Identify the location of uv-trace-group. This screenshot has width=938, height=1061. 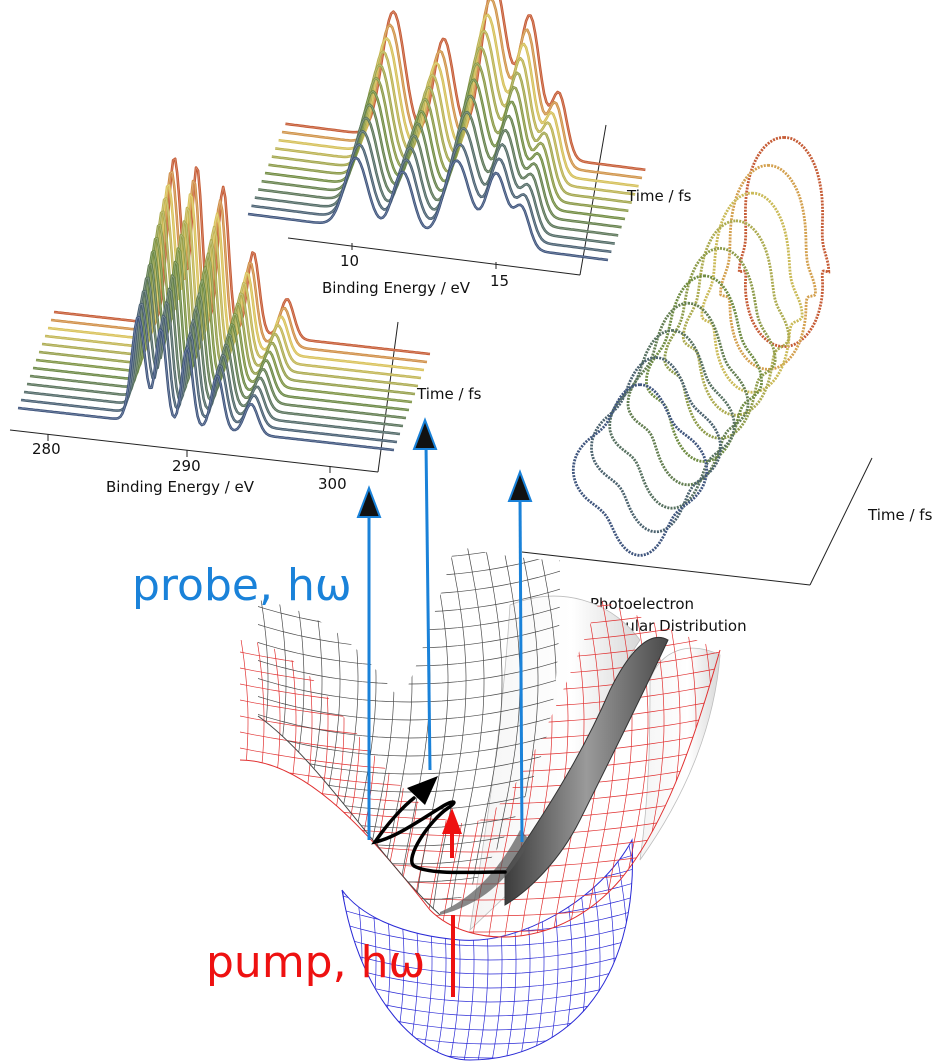
(446, 131).